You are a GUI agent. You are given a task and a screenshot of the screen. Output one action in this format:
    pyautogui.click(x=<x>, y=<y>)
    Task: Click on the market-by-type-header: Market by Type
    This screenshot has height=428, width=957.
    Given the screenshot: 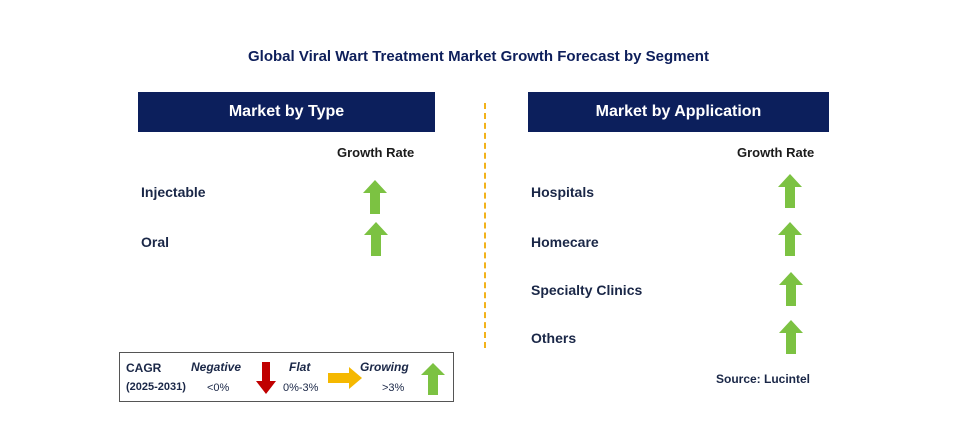 What is the action you would take?
    pyautogui.click(x=286, y=112)
    